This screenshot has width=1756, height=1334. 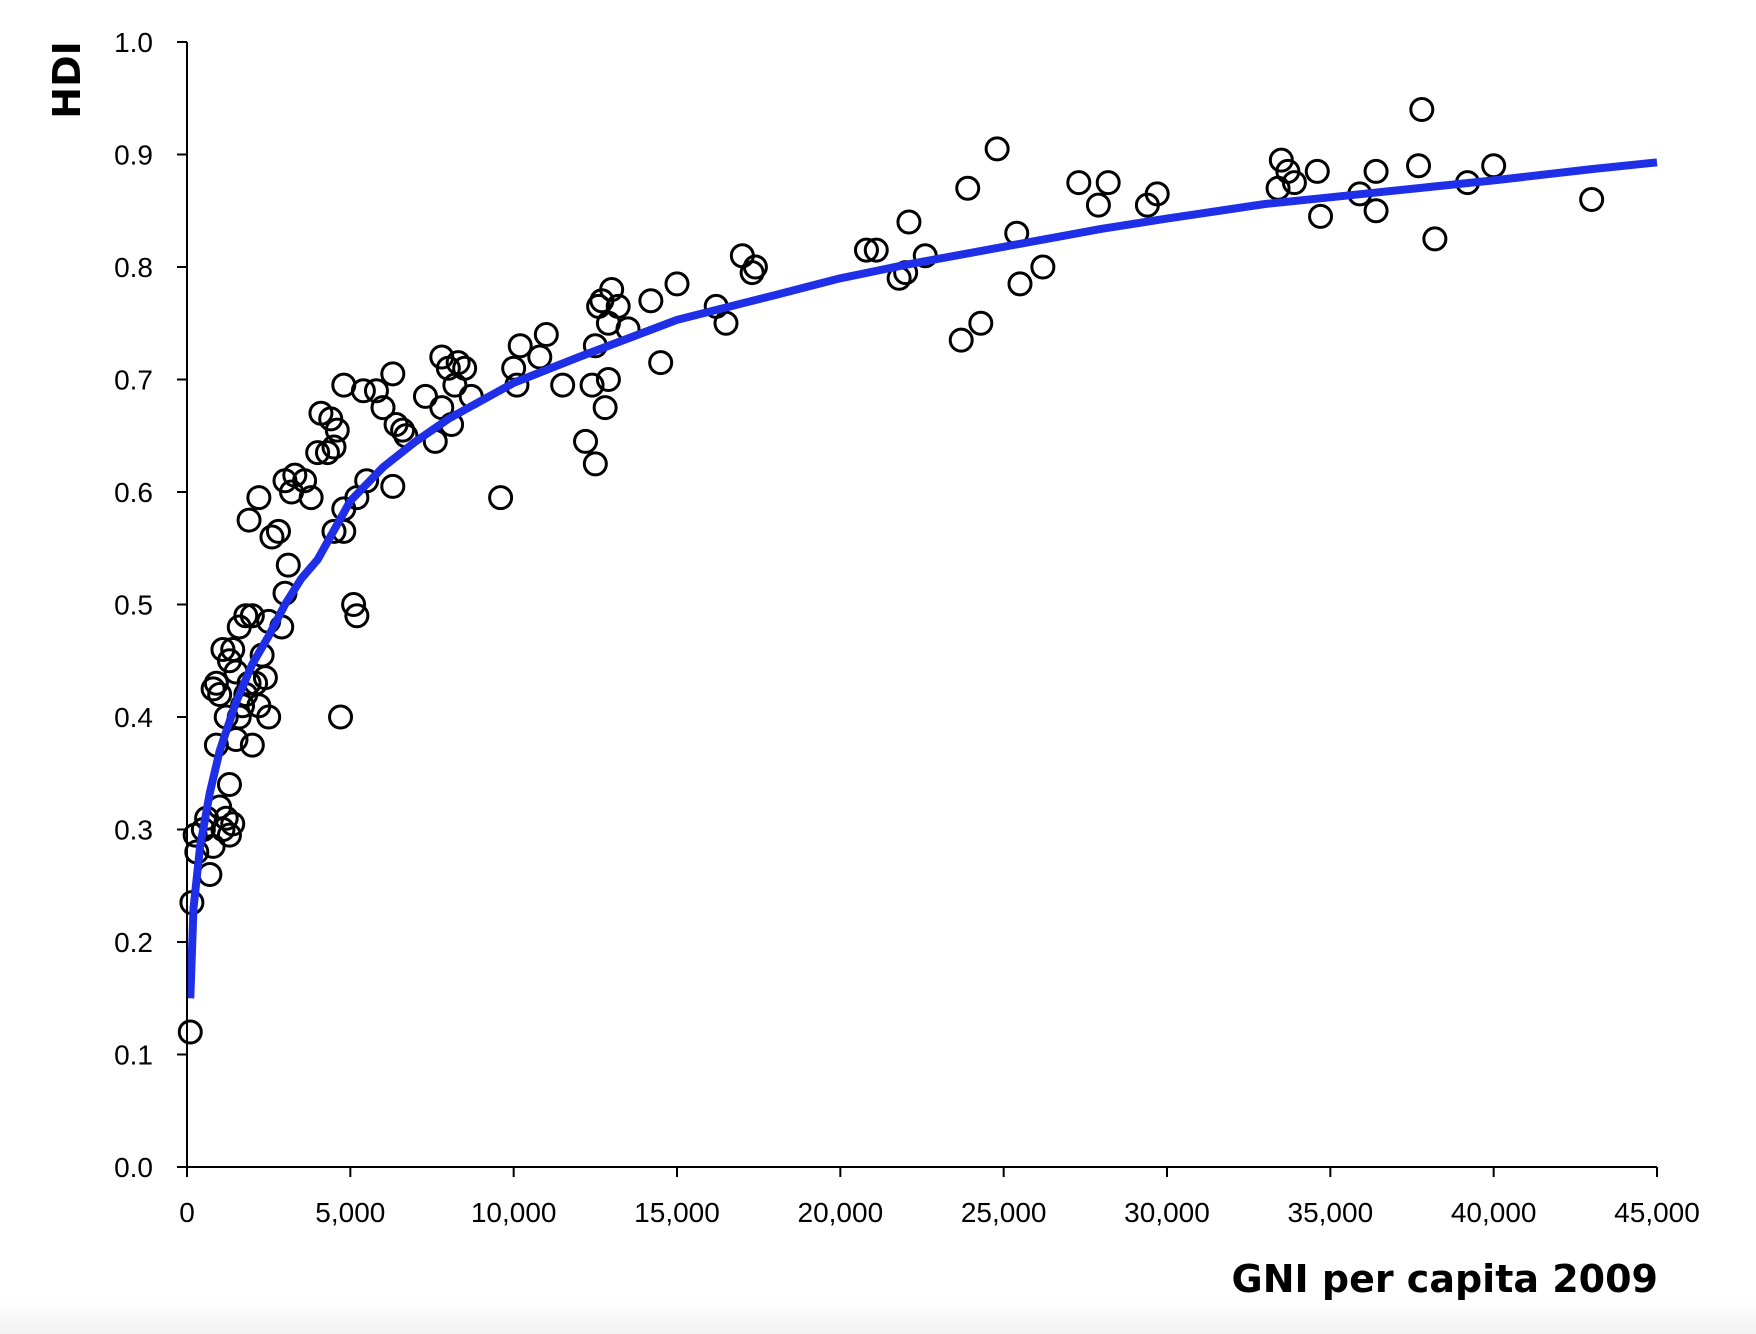 What do you see at coordinates (1004, 1212) in the screenshot?
I see `x-tick-label: 25,000` at bounding box center [1004, 1212].